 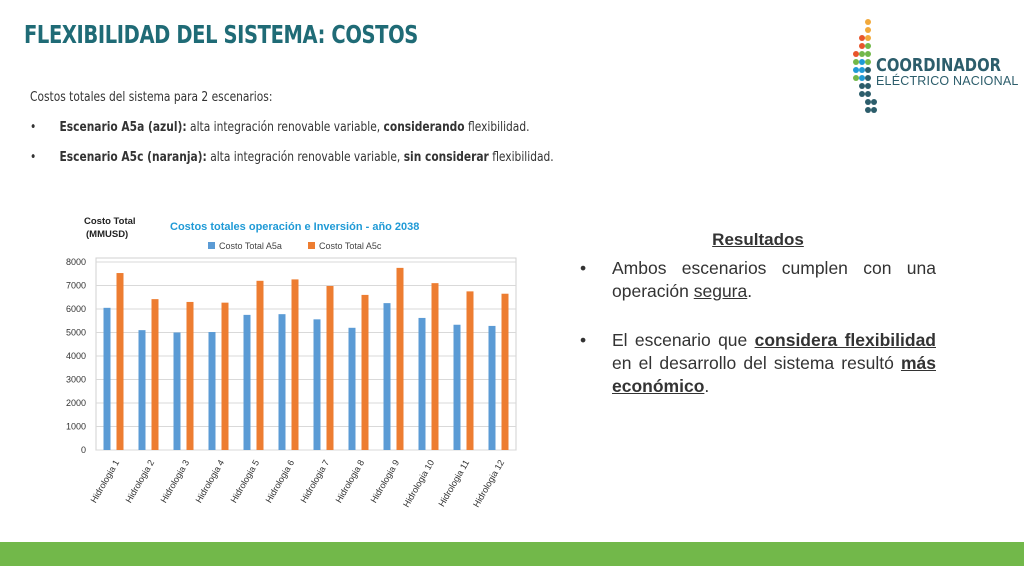 I want to click on x-tick-label: Hidrologia 12, so click(x=488, y=483).